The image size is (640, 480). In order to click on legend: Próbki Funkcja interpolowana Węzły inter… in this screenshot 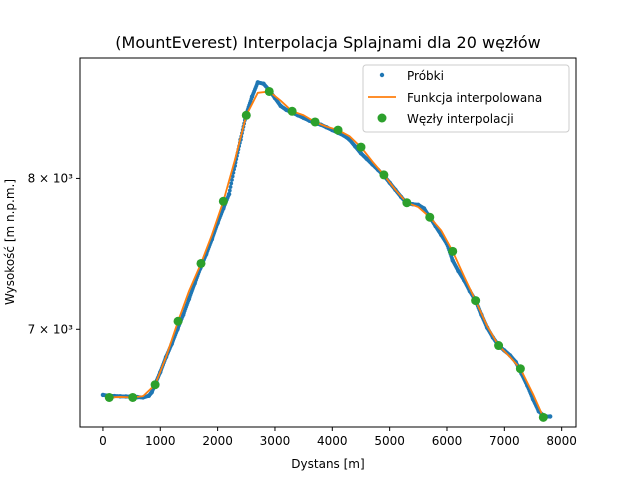, I will do `click(466, 98)`.